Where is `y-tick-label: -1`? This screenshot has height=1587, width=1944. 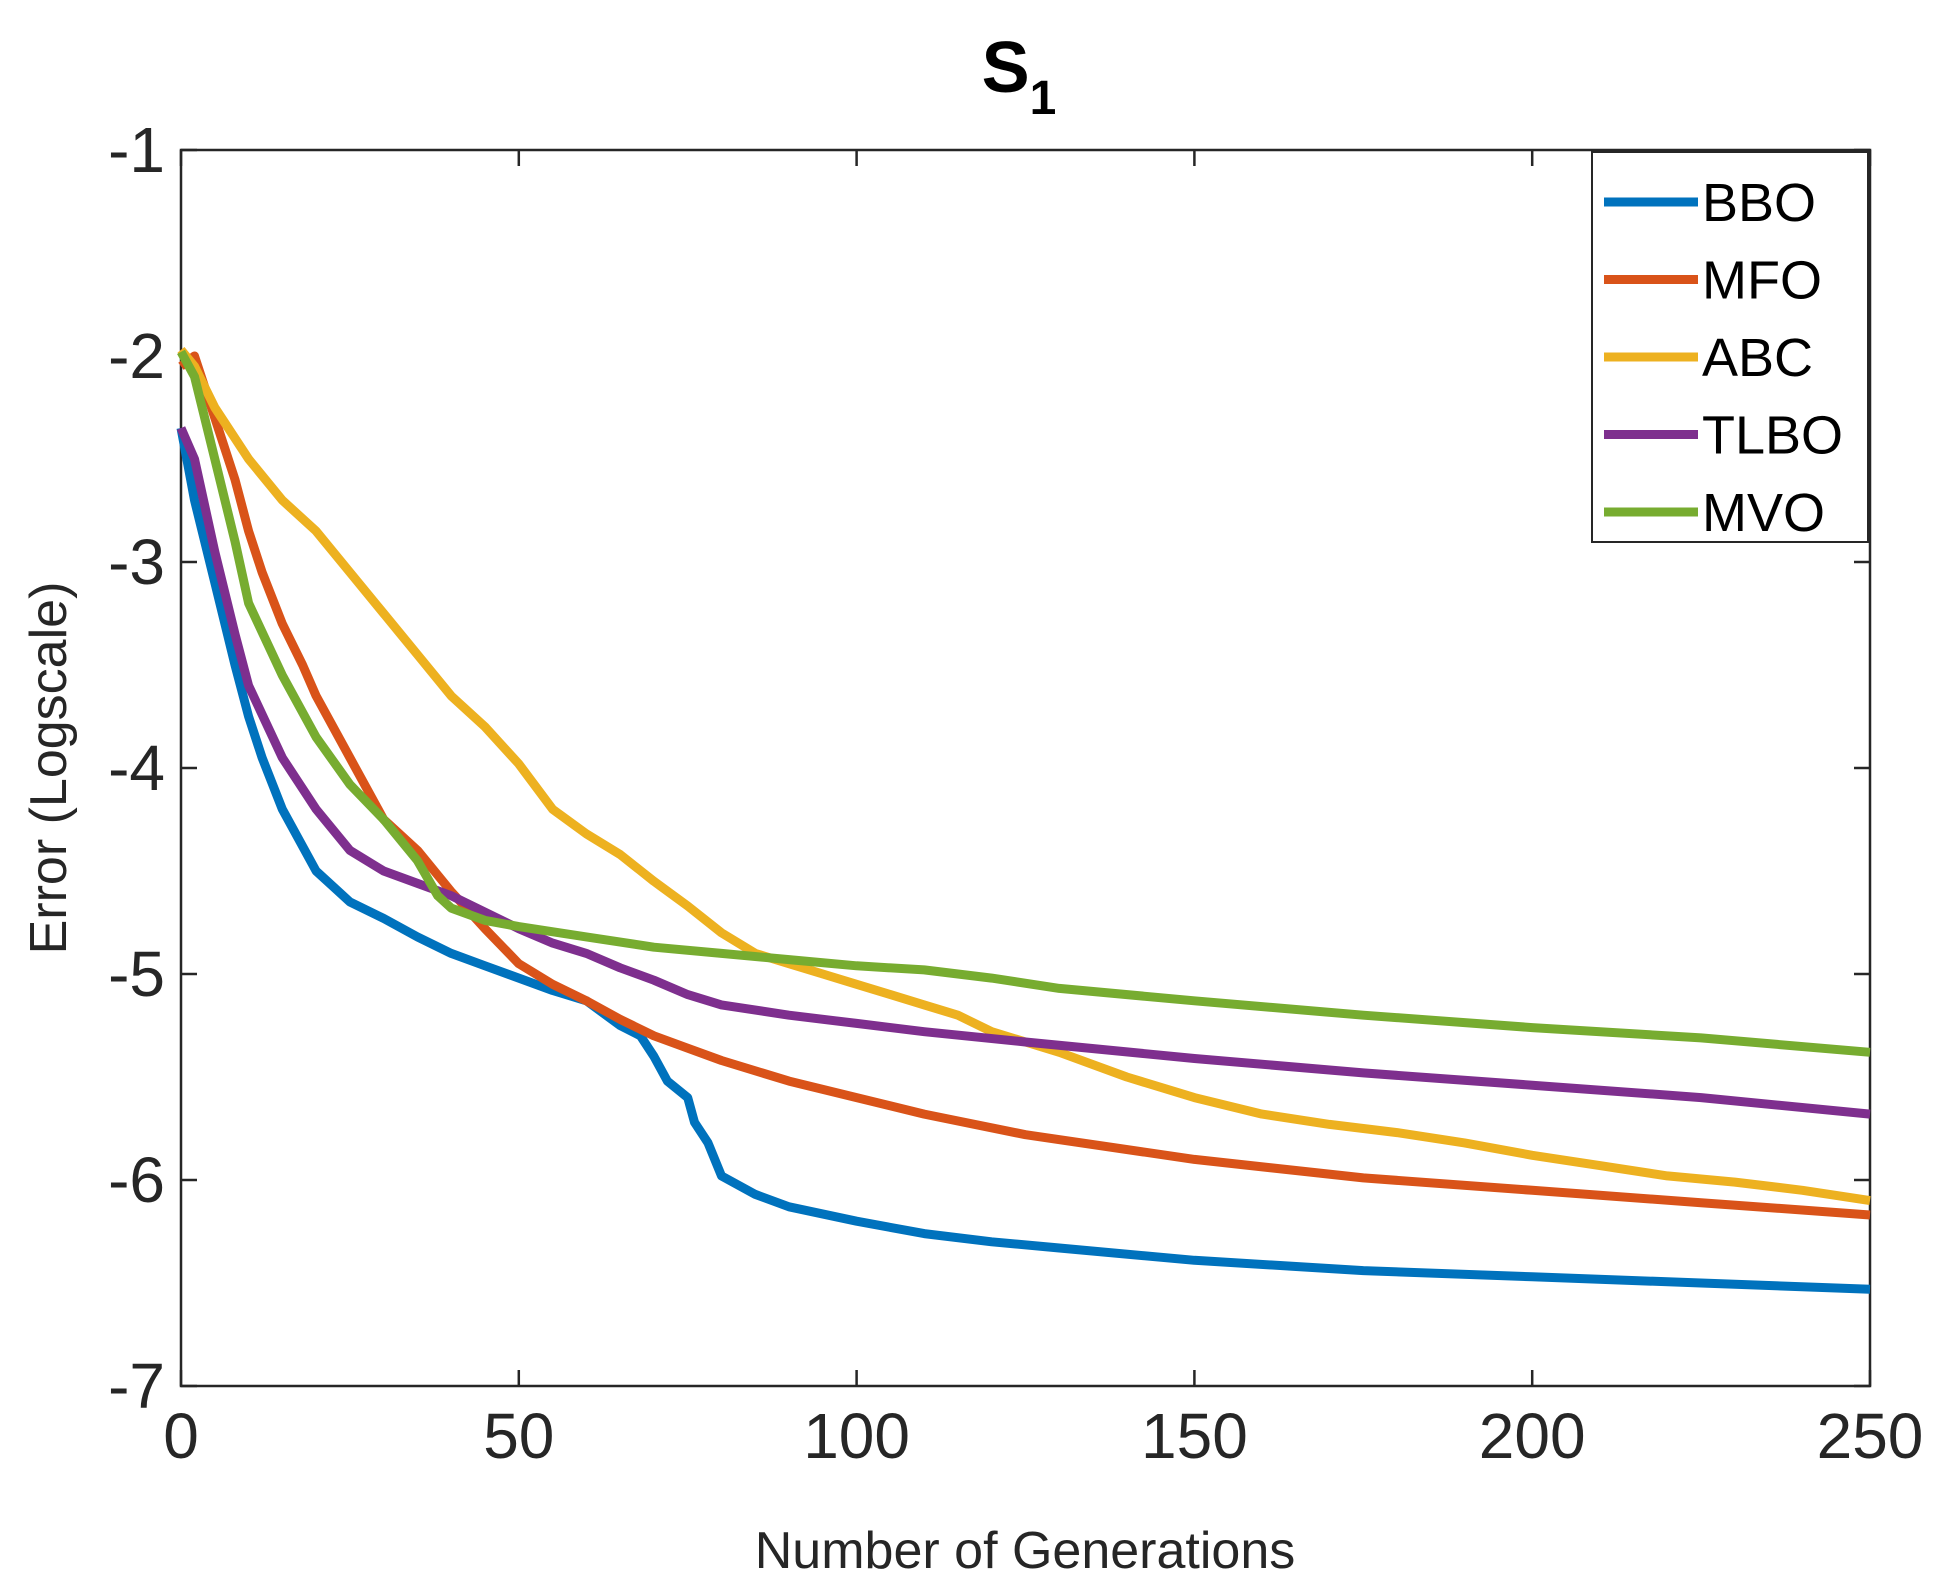
y-tick-label: -1 is located at coordinates (136, 150).